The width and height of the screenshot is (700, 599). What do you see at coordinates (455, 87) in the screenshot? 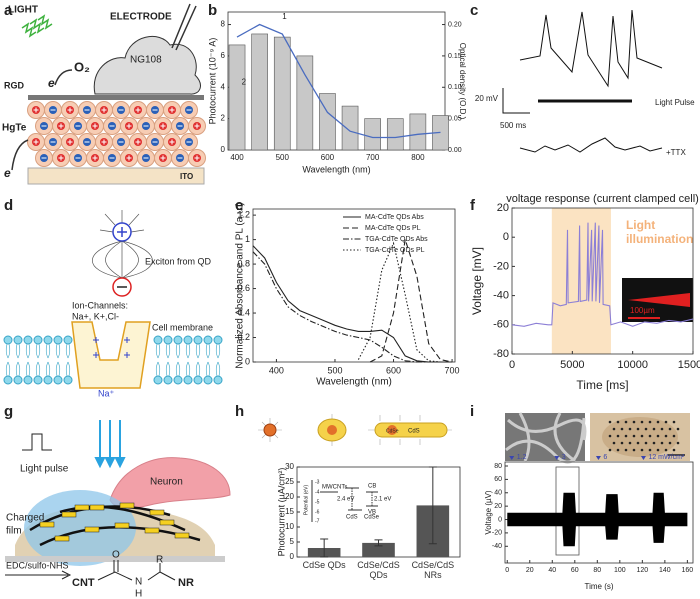
I see `y2-tick-label: 0.10` at bounding box center [455, 87].